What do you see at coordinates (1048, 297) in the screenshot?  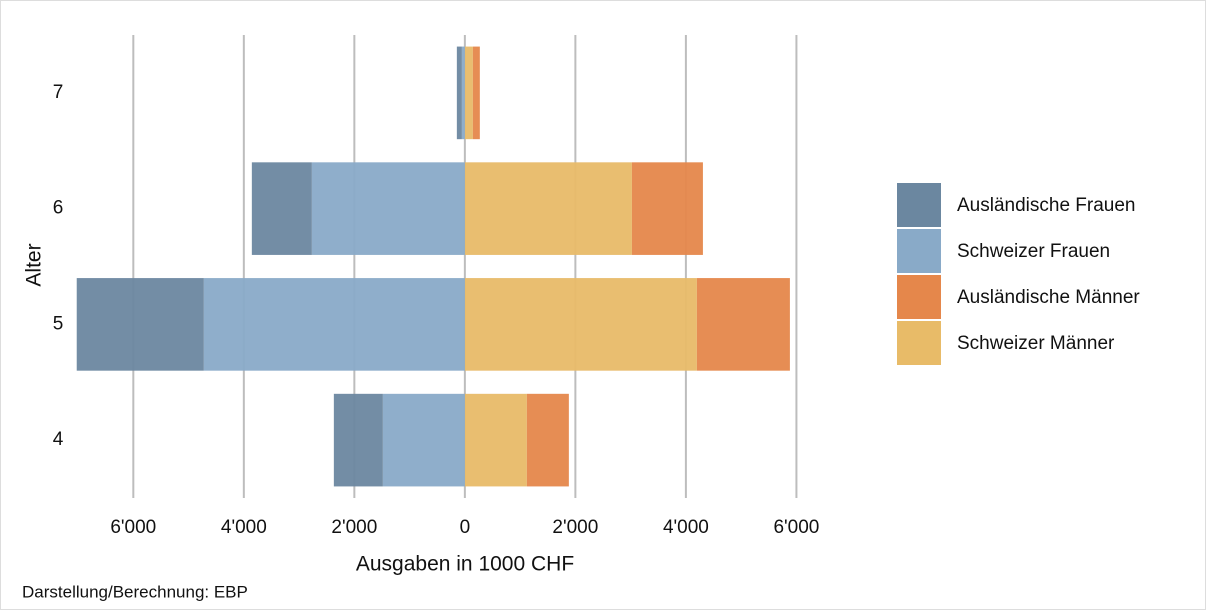 I see `legend-label: Ausländische Männer` at bounding box center [1048, 297].